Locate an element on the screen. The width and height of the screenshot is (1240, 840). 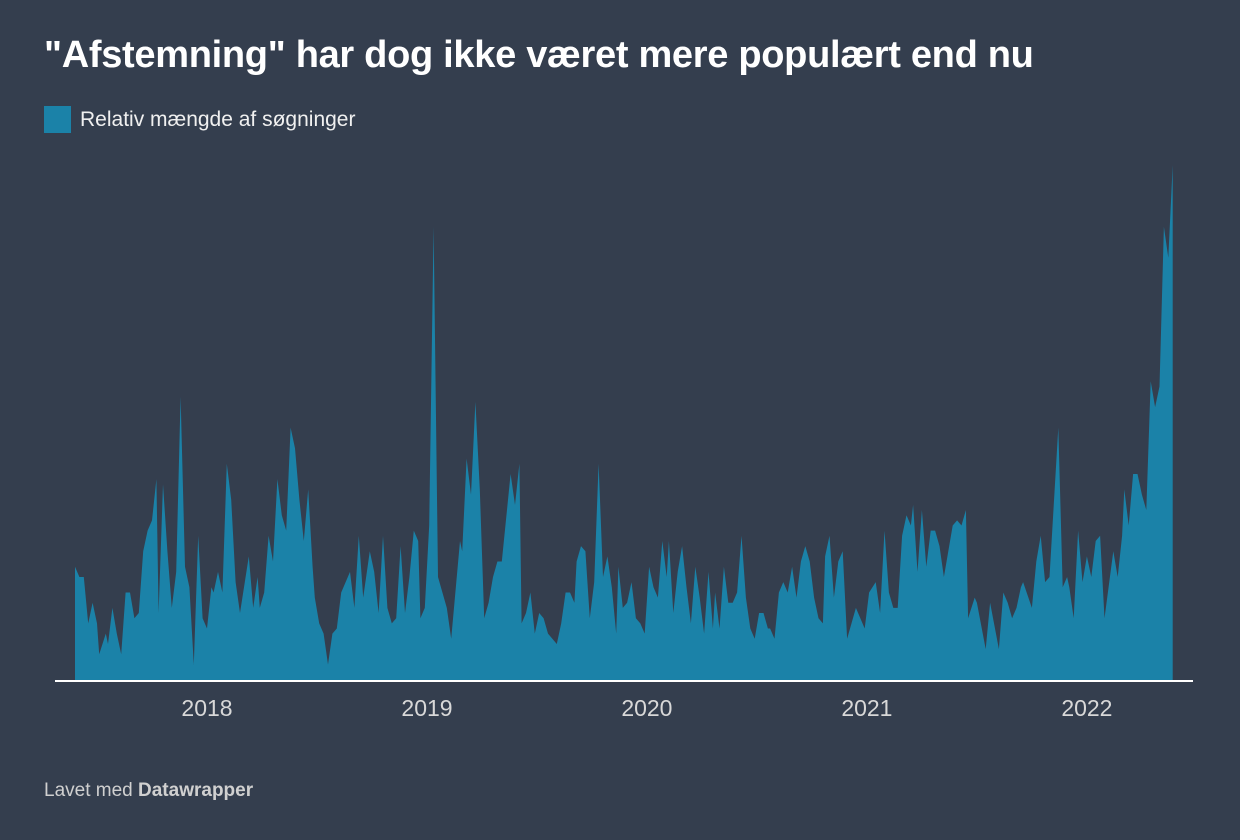
footer-prefix: Lavet med is located at coordinates (88, 790).